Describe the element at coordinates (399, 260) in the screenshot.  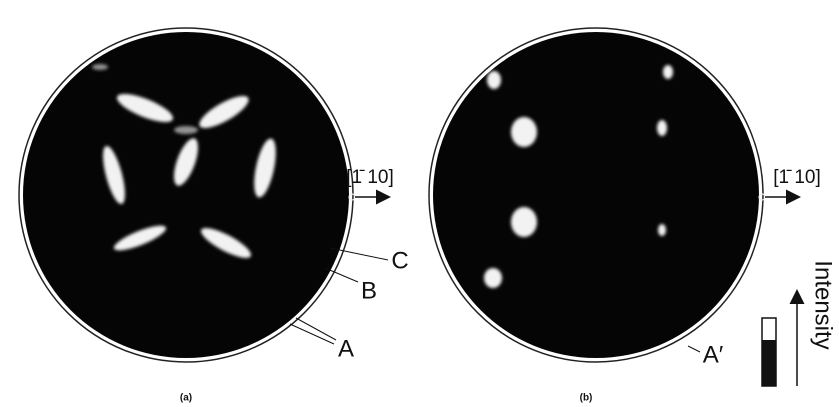
I see `annotation-label: C` at that location.